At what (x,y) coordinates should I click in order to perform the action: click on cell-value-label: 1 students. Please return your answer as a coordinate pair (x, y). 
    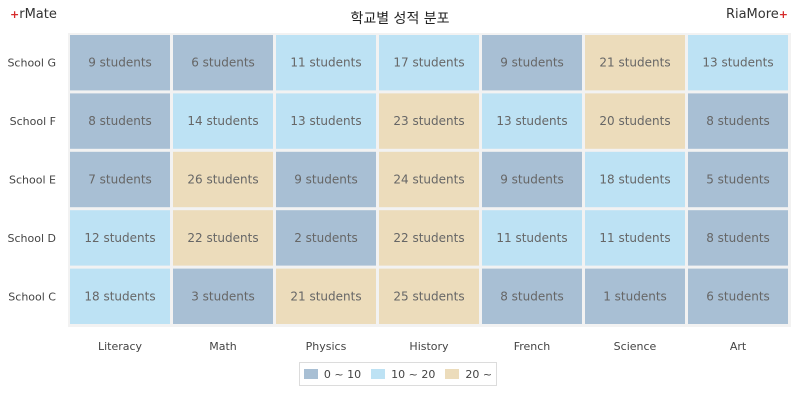
    Looking at the image, I should click on (635, 296).